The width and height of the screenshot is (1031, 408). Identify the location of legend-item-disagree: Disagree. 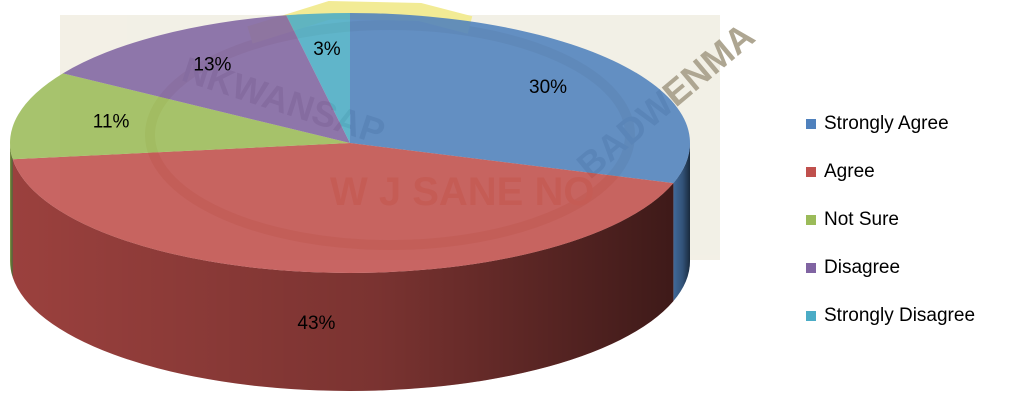
(890, 268).